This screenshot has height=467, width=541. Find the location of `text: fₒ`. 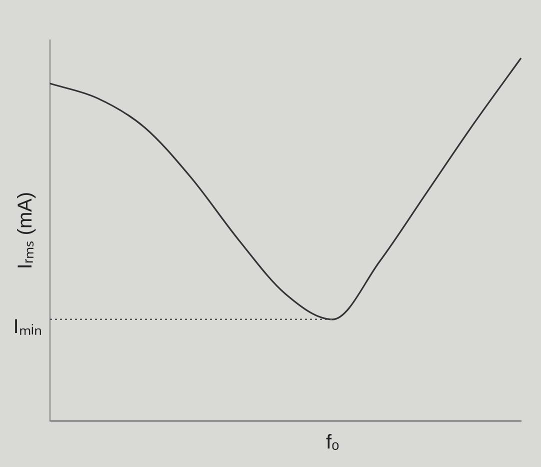

text: fₒ is located at coordinates (333, 443).